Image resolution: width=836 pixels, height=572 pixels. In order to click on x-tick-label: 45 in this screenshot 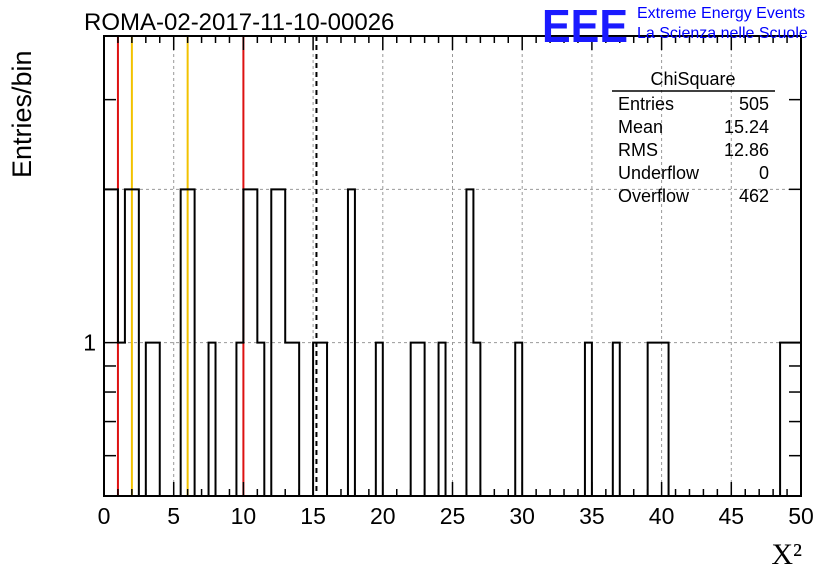, I will do `click(732, 516)`.